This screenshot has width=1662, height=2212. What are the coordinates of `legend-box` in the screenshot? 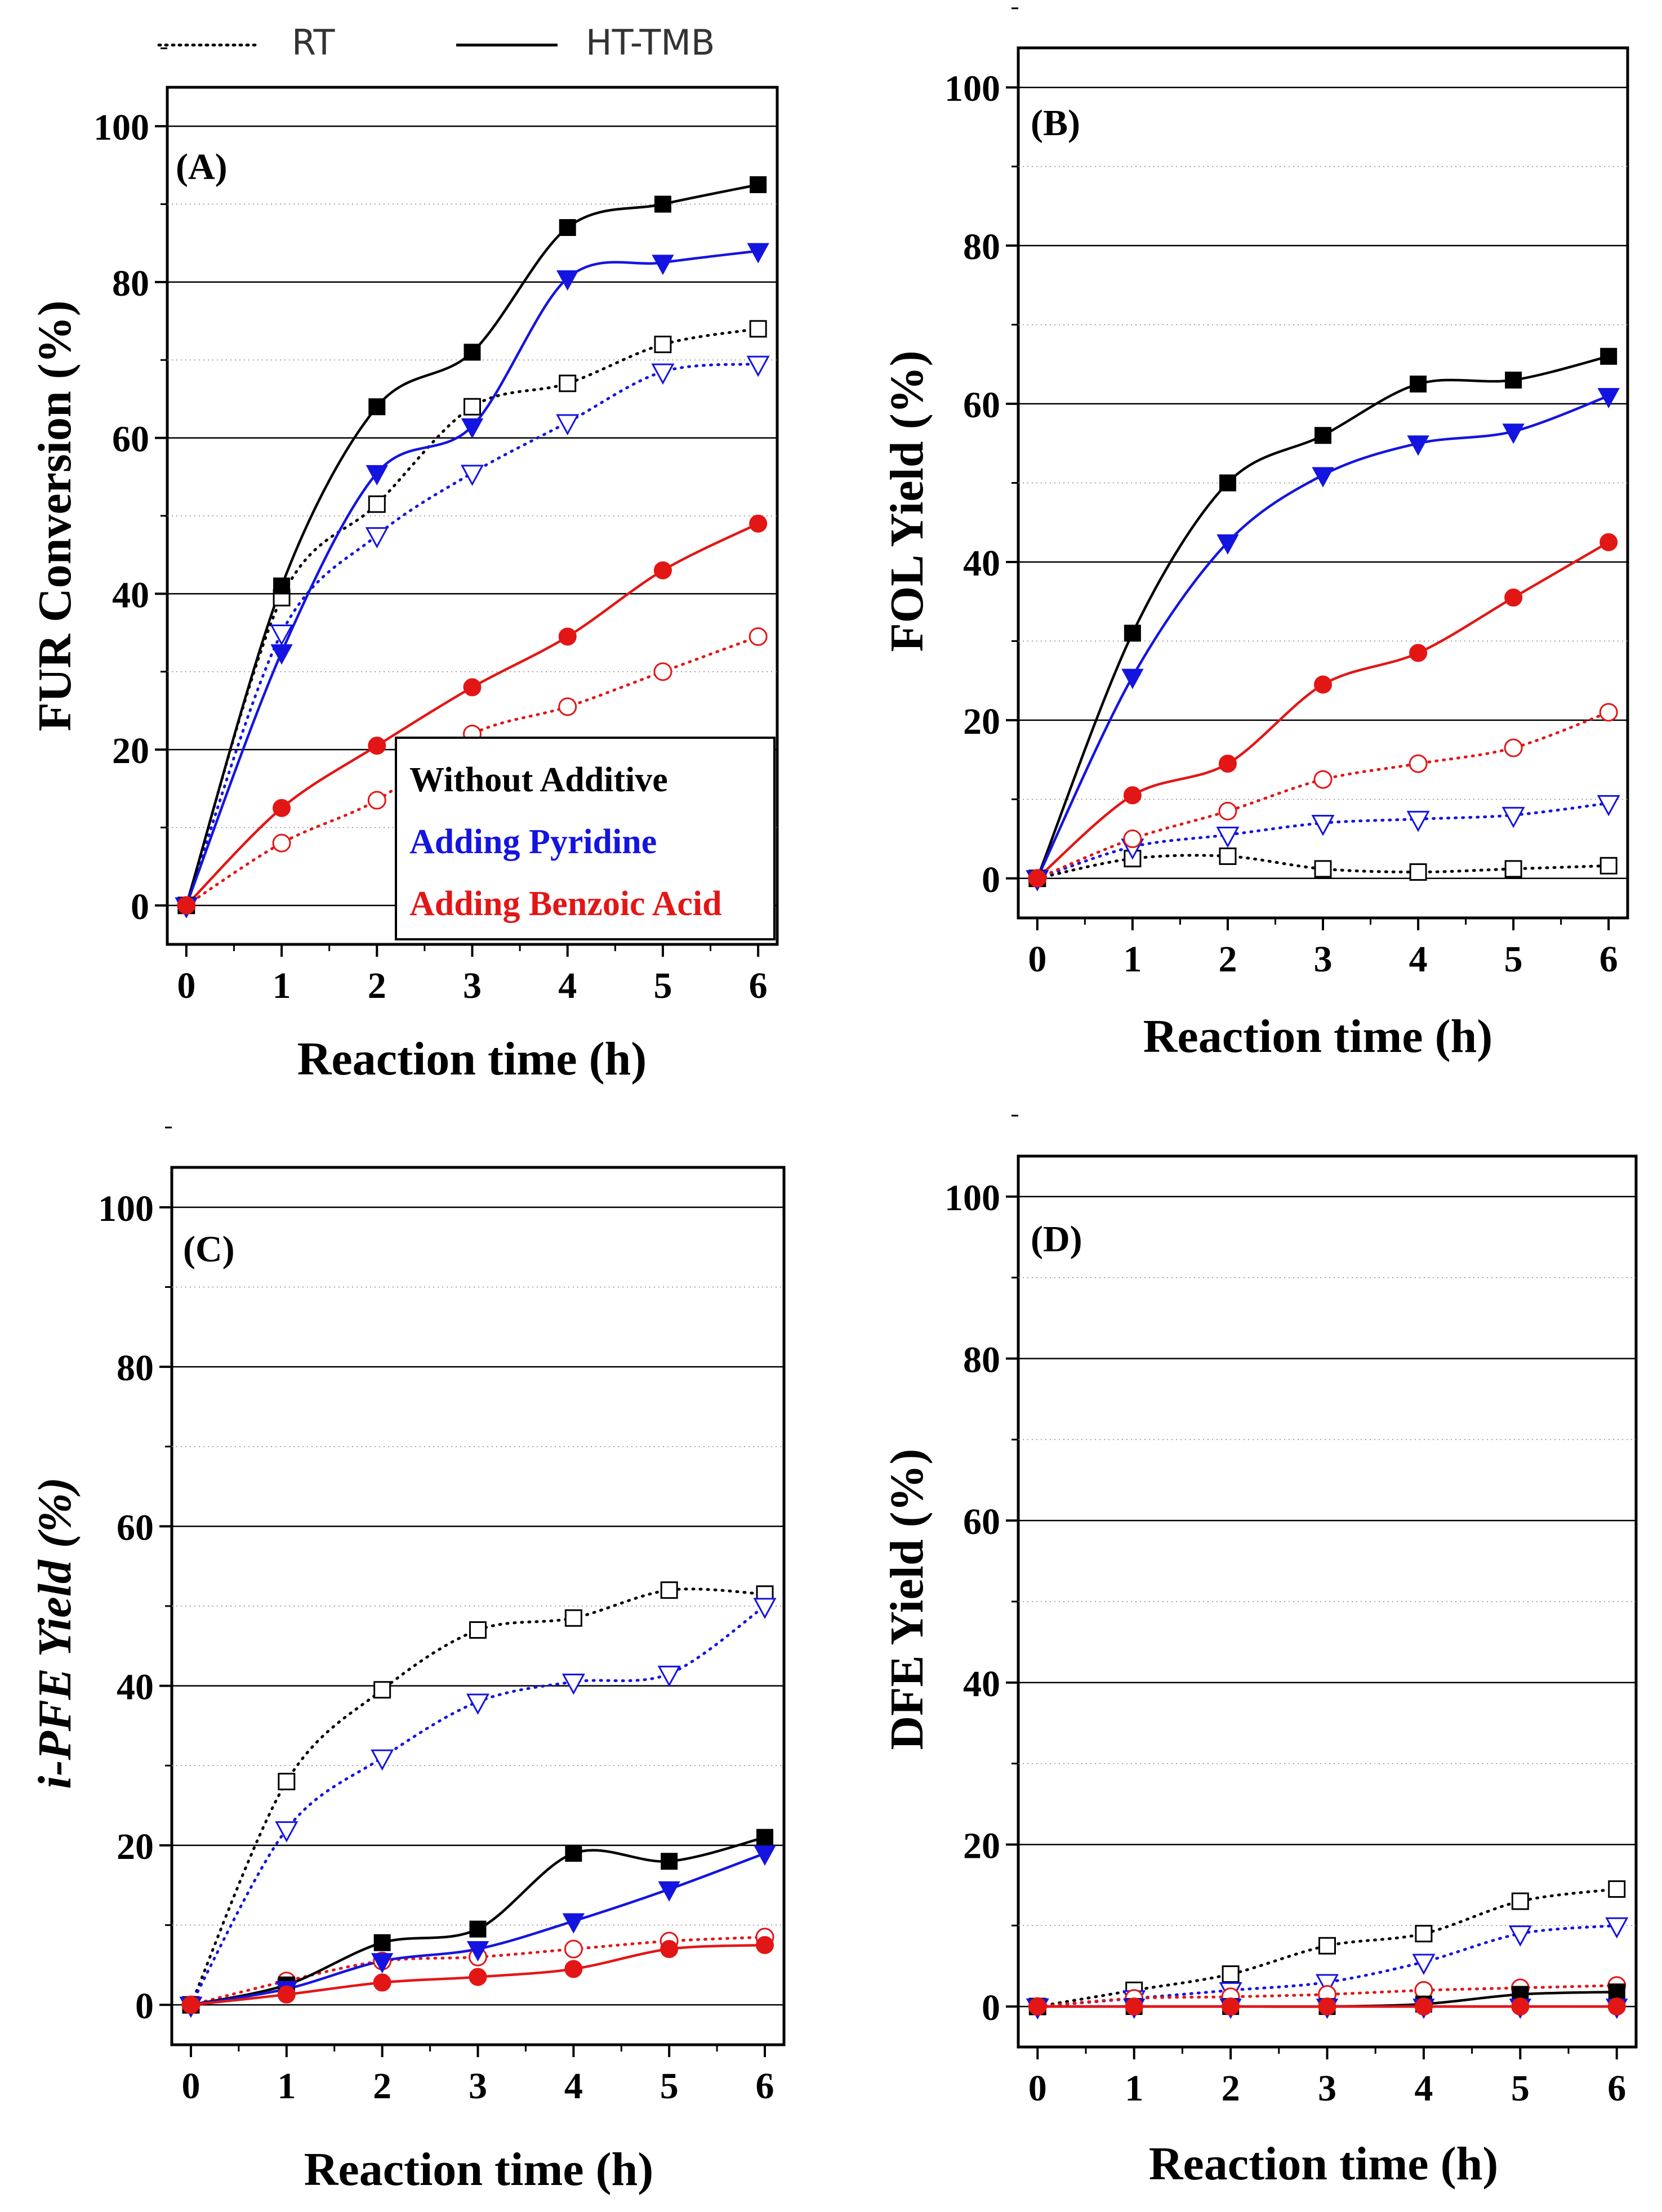 It's located at (585, 838).